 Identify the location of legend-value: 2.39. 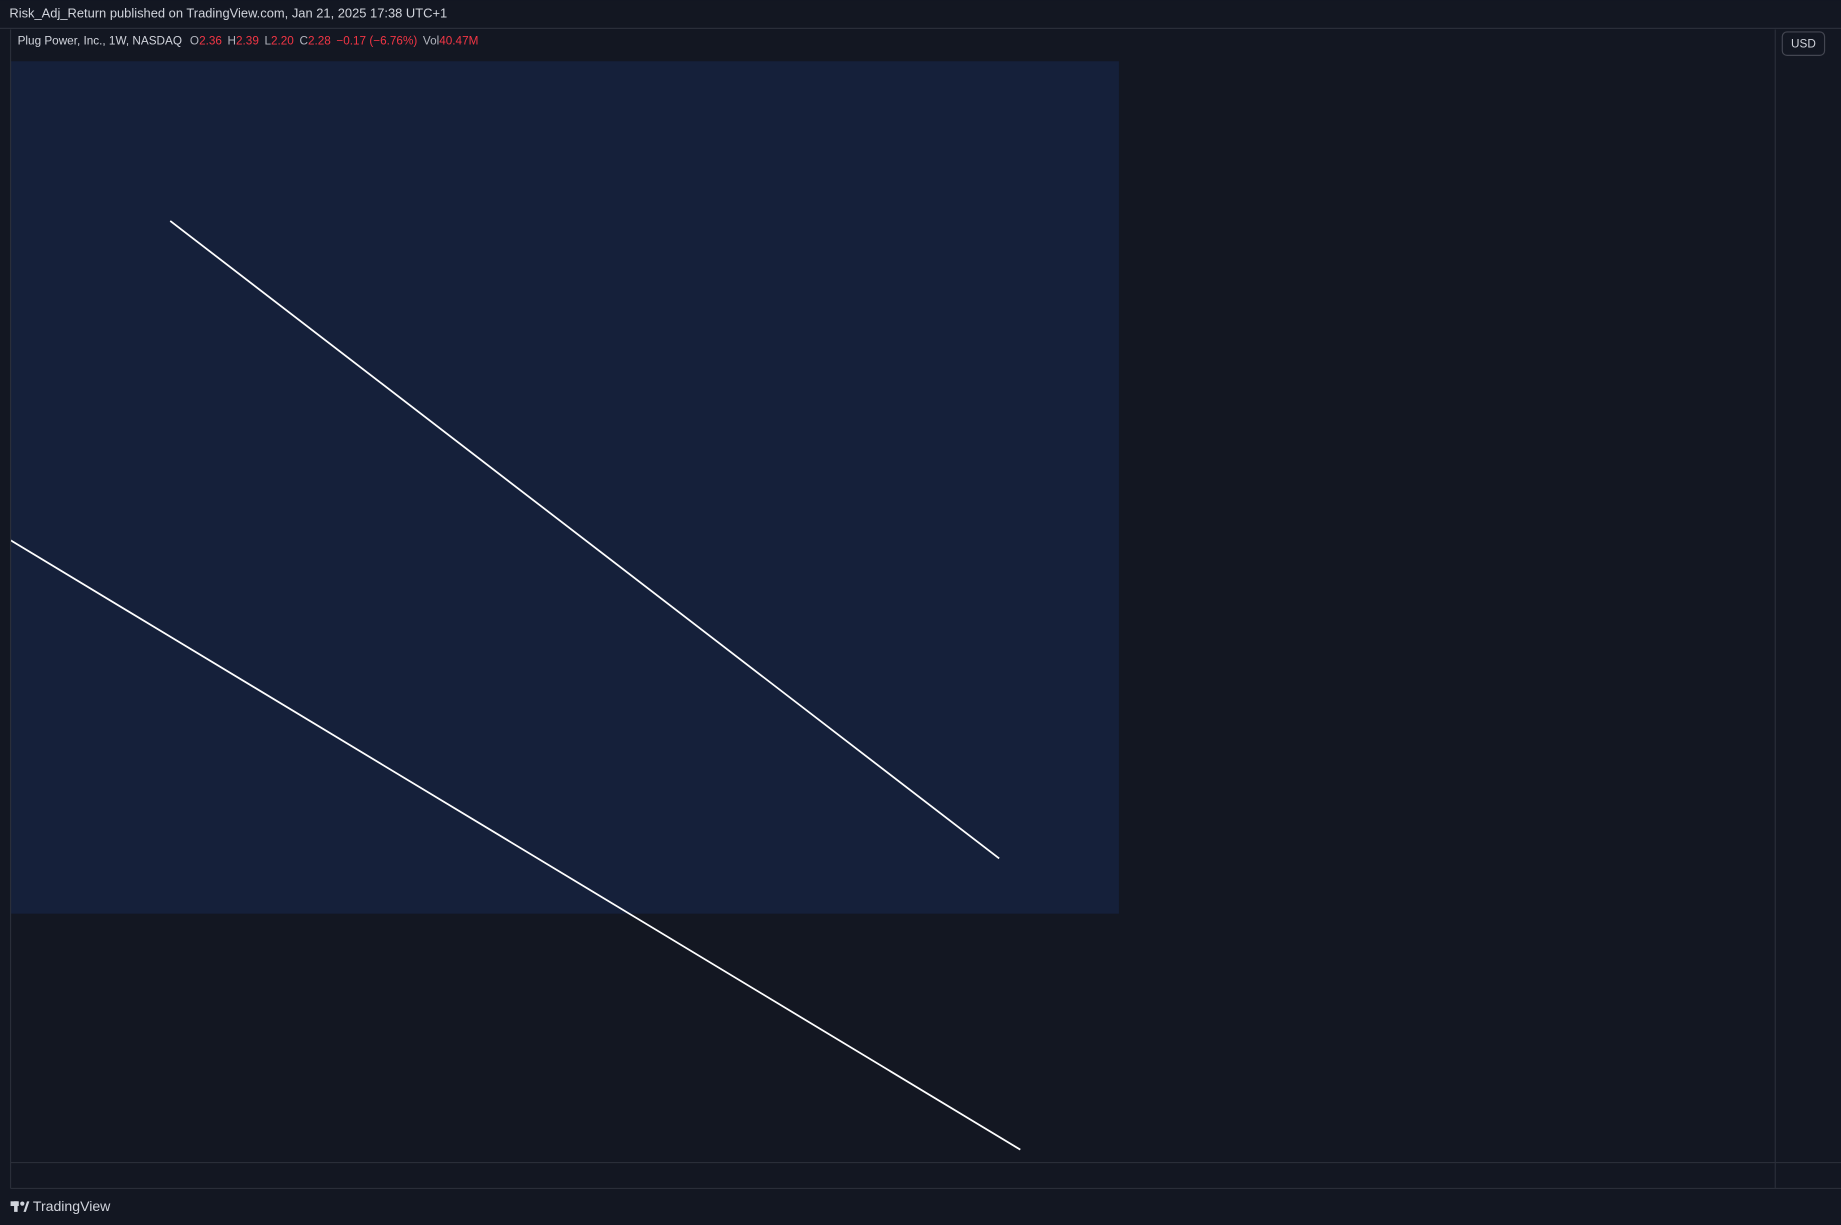
(247, 40).